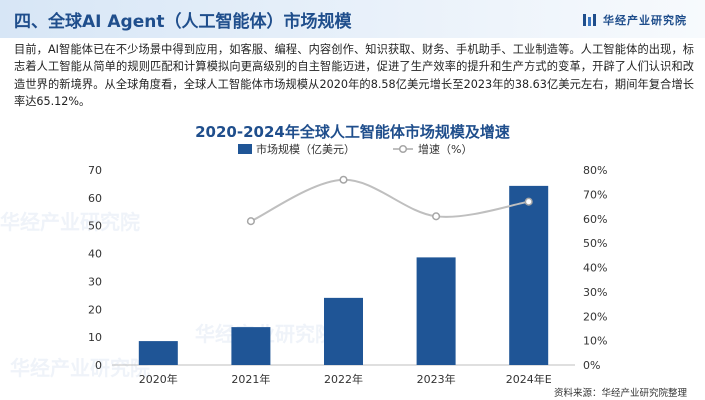  Describe the element at coordinates (245, 149) in the screenshot. I see `legend-swatch-bar` at that location.